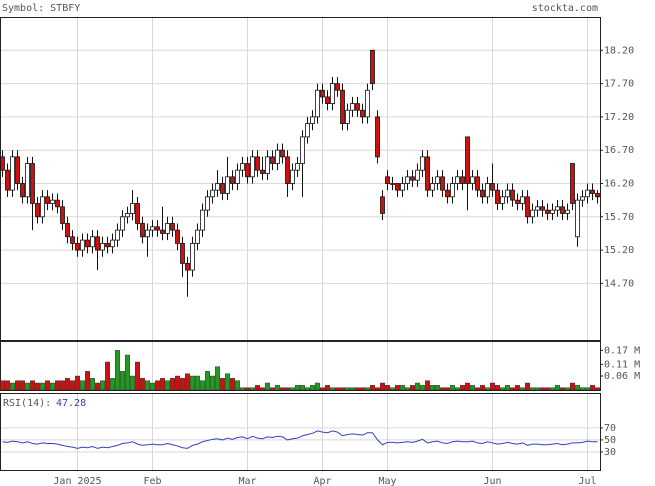 This screenshot has height=486, width=655. Describe the element at coordinates (492, 481) in the screenshot. I see `x-tick-label: Jun` at that location.